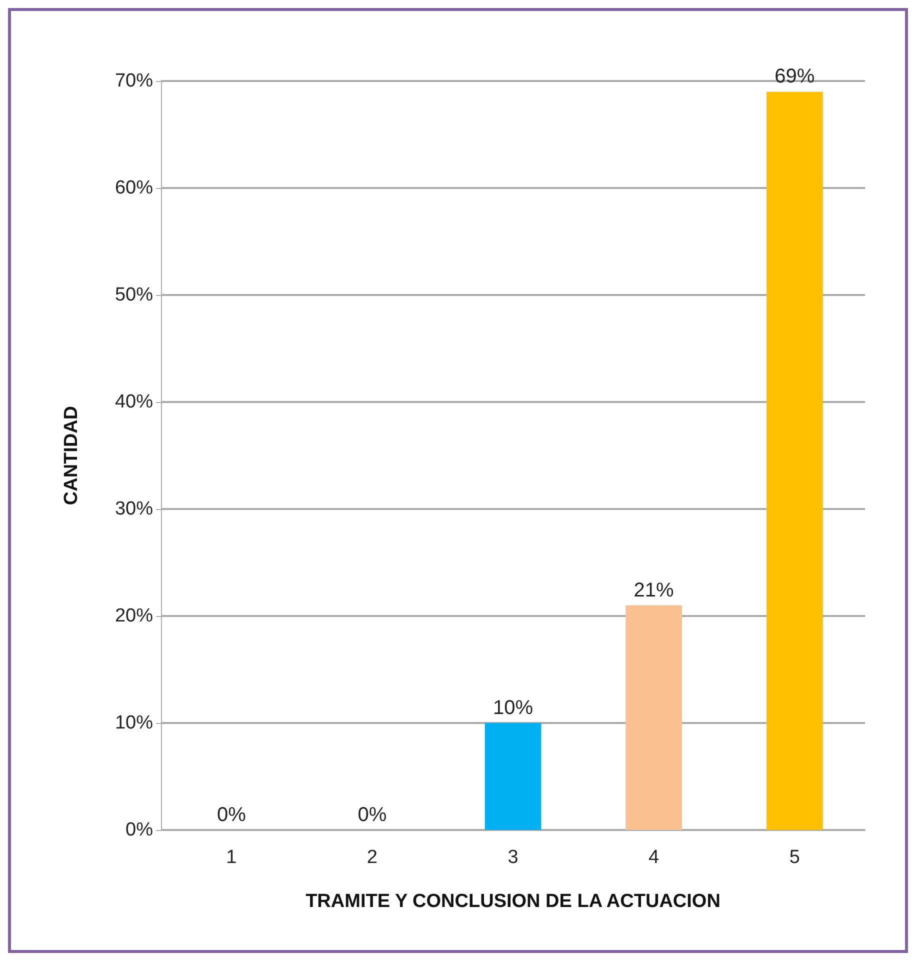 This screenshot has height=969, width=924. What do you see at coordinates (140, 830) in the screenshot?
I see `y-tick-label: 0%` at bounding box center [140, 830].